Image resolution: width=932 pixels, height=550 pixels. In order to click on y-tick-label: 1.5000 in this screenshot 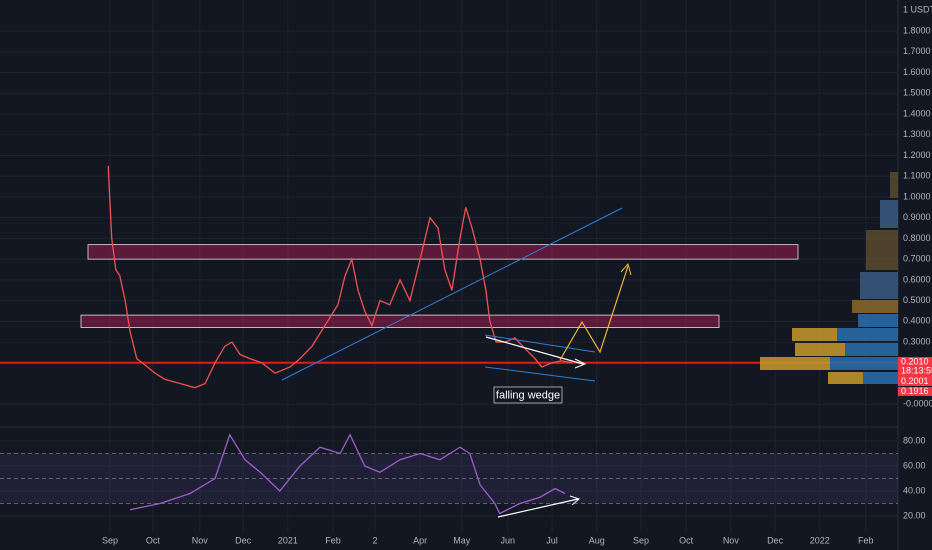, I will do `click(917, 93)`.